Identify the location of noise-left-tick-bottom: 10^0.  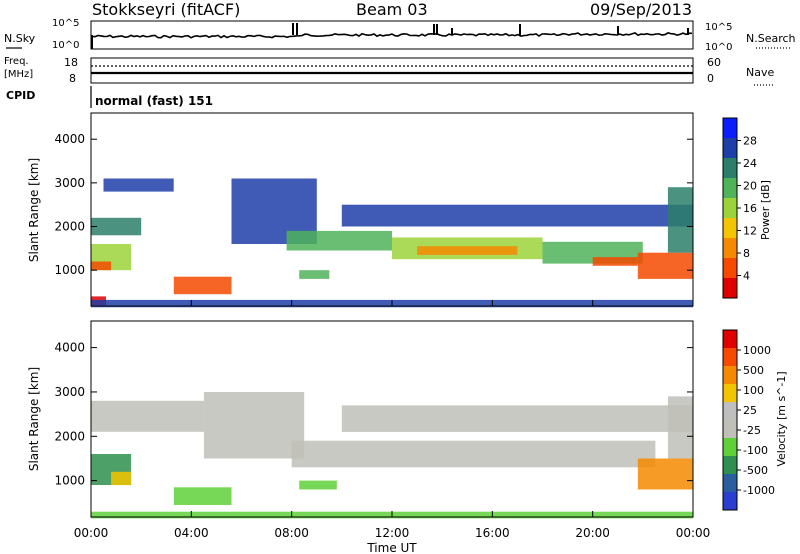
(65, 45).